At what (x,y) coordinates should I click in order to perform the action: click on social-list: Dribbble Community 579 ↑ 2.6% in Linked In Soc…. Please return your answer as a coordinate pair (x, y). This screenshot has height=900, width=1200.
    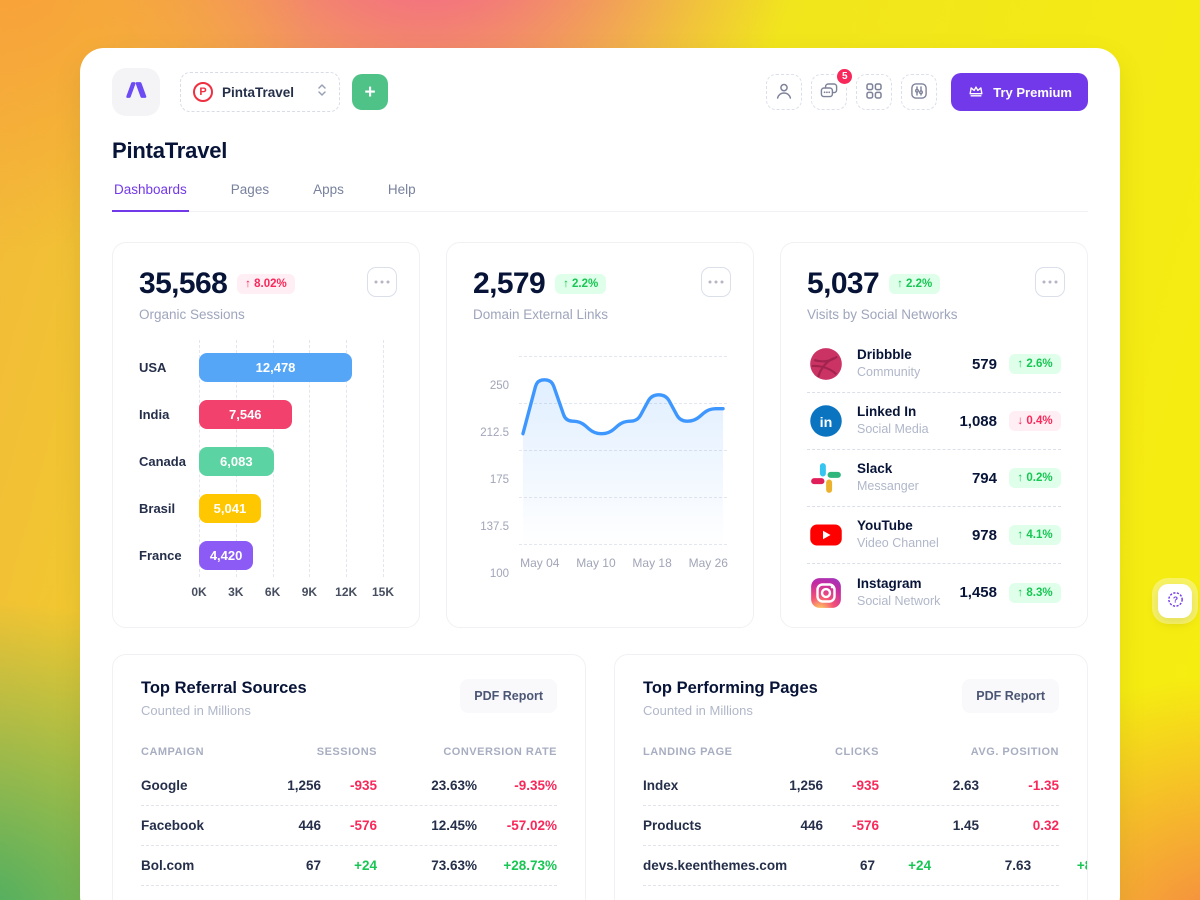
    Looking at the image, I should click on (934, 478).